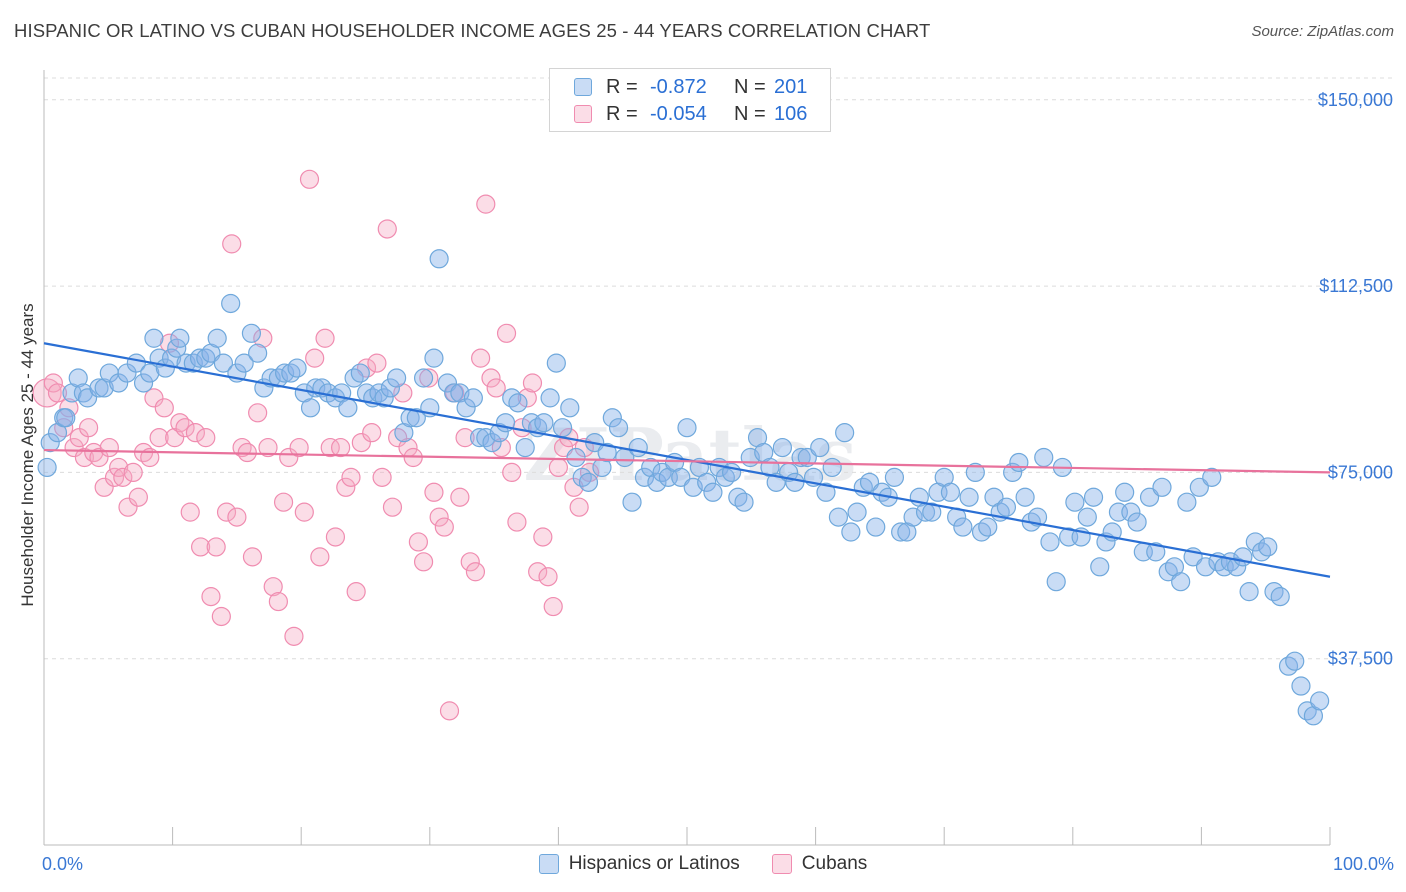 The width and height of the screenshot is (1406, 892). Describe the element at coordinates (654, 863) in the screenshot. I see `legend-label: Hispanics or Latinos` at that location.